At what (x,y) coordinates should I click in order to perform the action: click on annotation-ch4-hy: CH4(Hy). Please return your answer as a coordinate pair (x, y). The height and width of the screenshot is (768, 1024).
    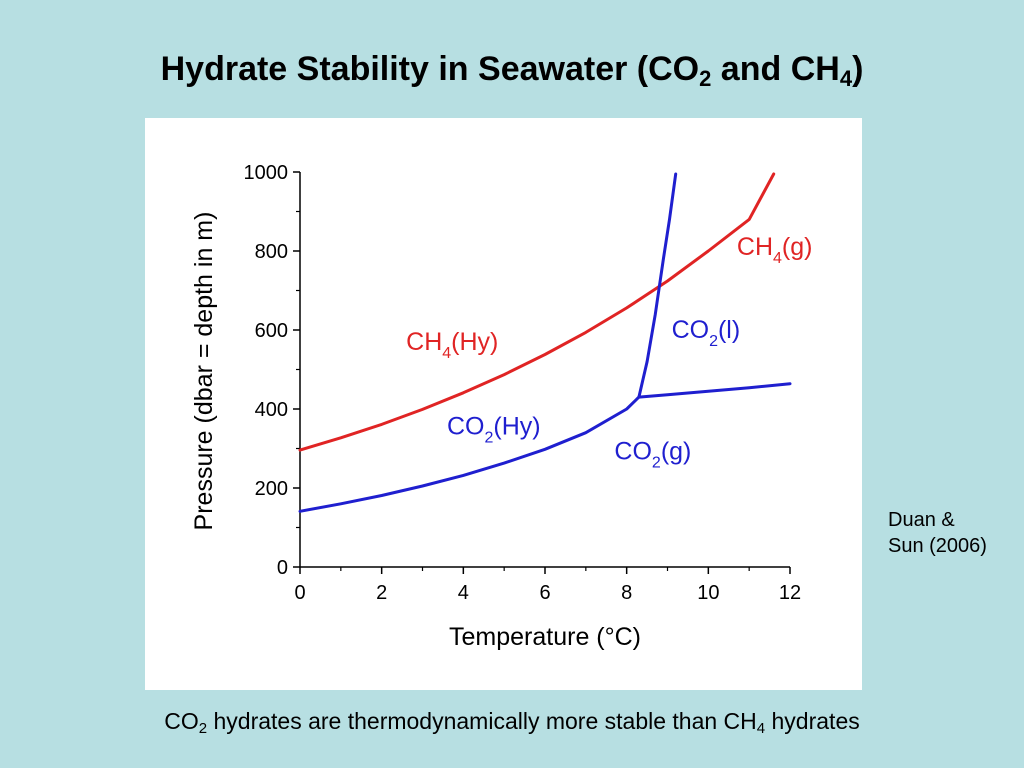
    Looking at the image, I should click on (452, 345).